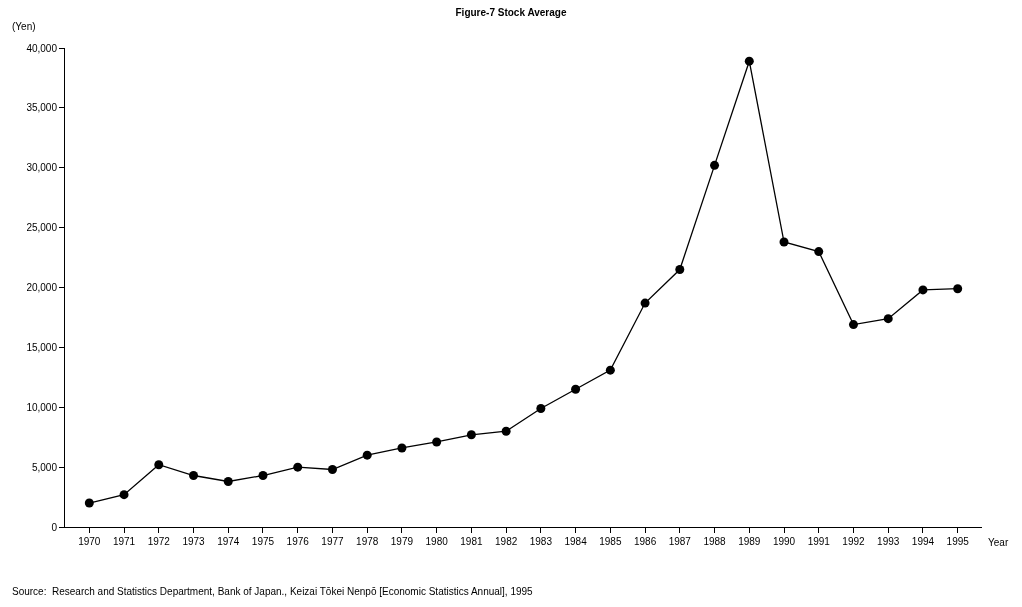 Image resolution: width=1022 pixels, height=607 pixels. I want to click on x-tick-label: 1990, so click(784, 541).